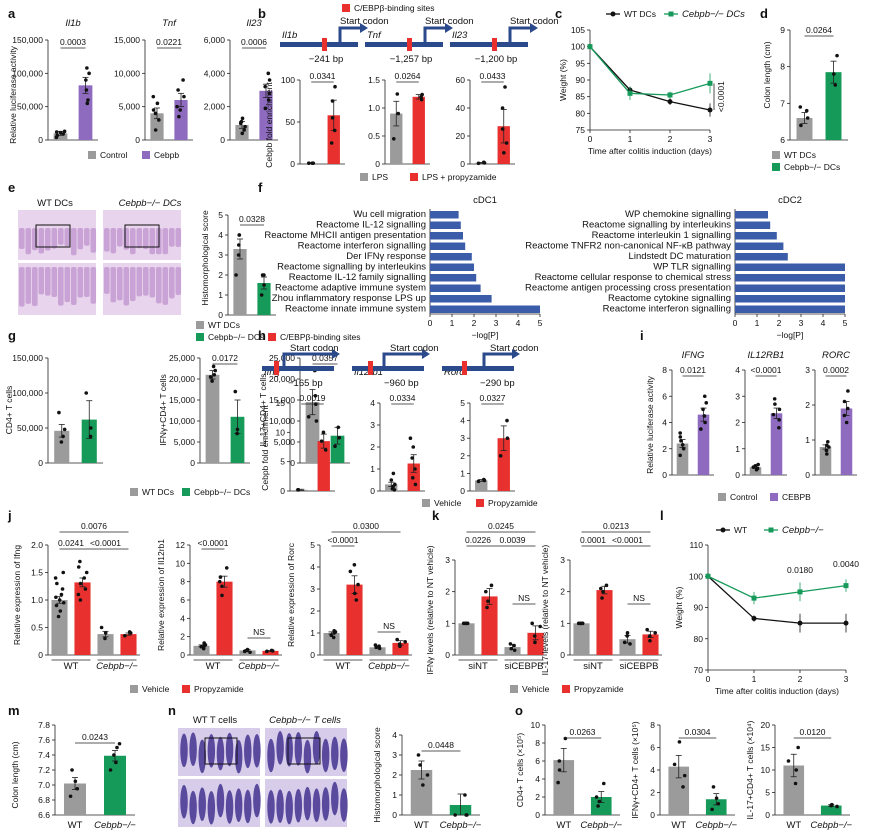 The image size is (884, 834). What do you see at coordinates (812, 167) in the screenshot?
I see `d-ko-legend-label: Cebpb−/− DCs` at bounding box center [812, 167].